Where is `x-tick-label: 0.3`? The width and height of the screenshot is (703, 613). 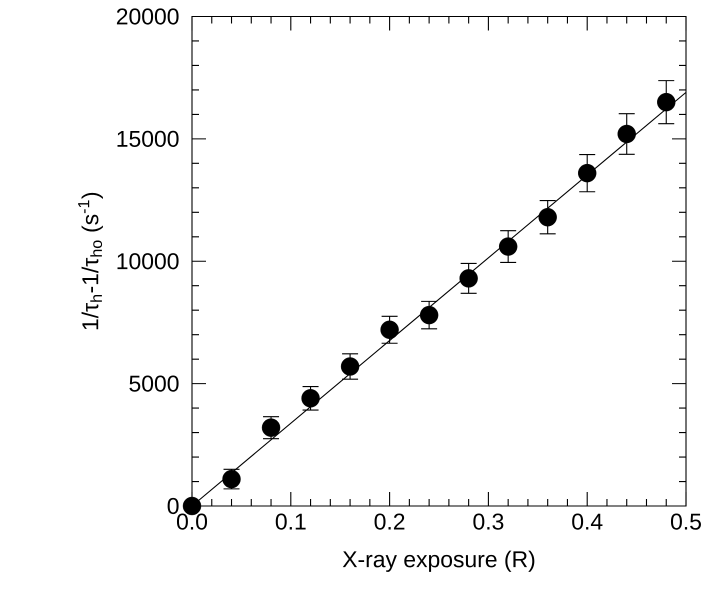 x-tick-label: 0.3 is located at coordinates (488, 522).